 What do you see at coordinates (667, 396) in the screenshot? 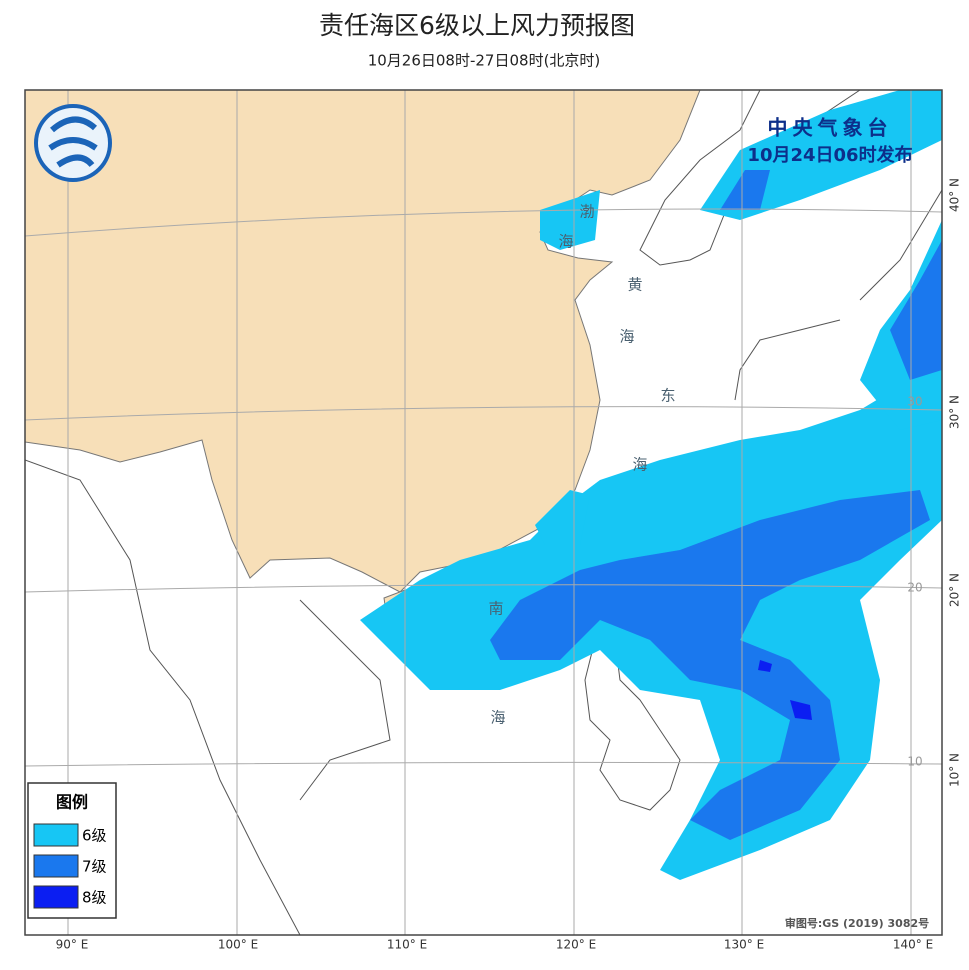
I see `sea-label: 东` at bounding box center [667, 396].